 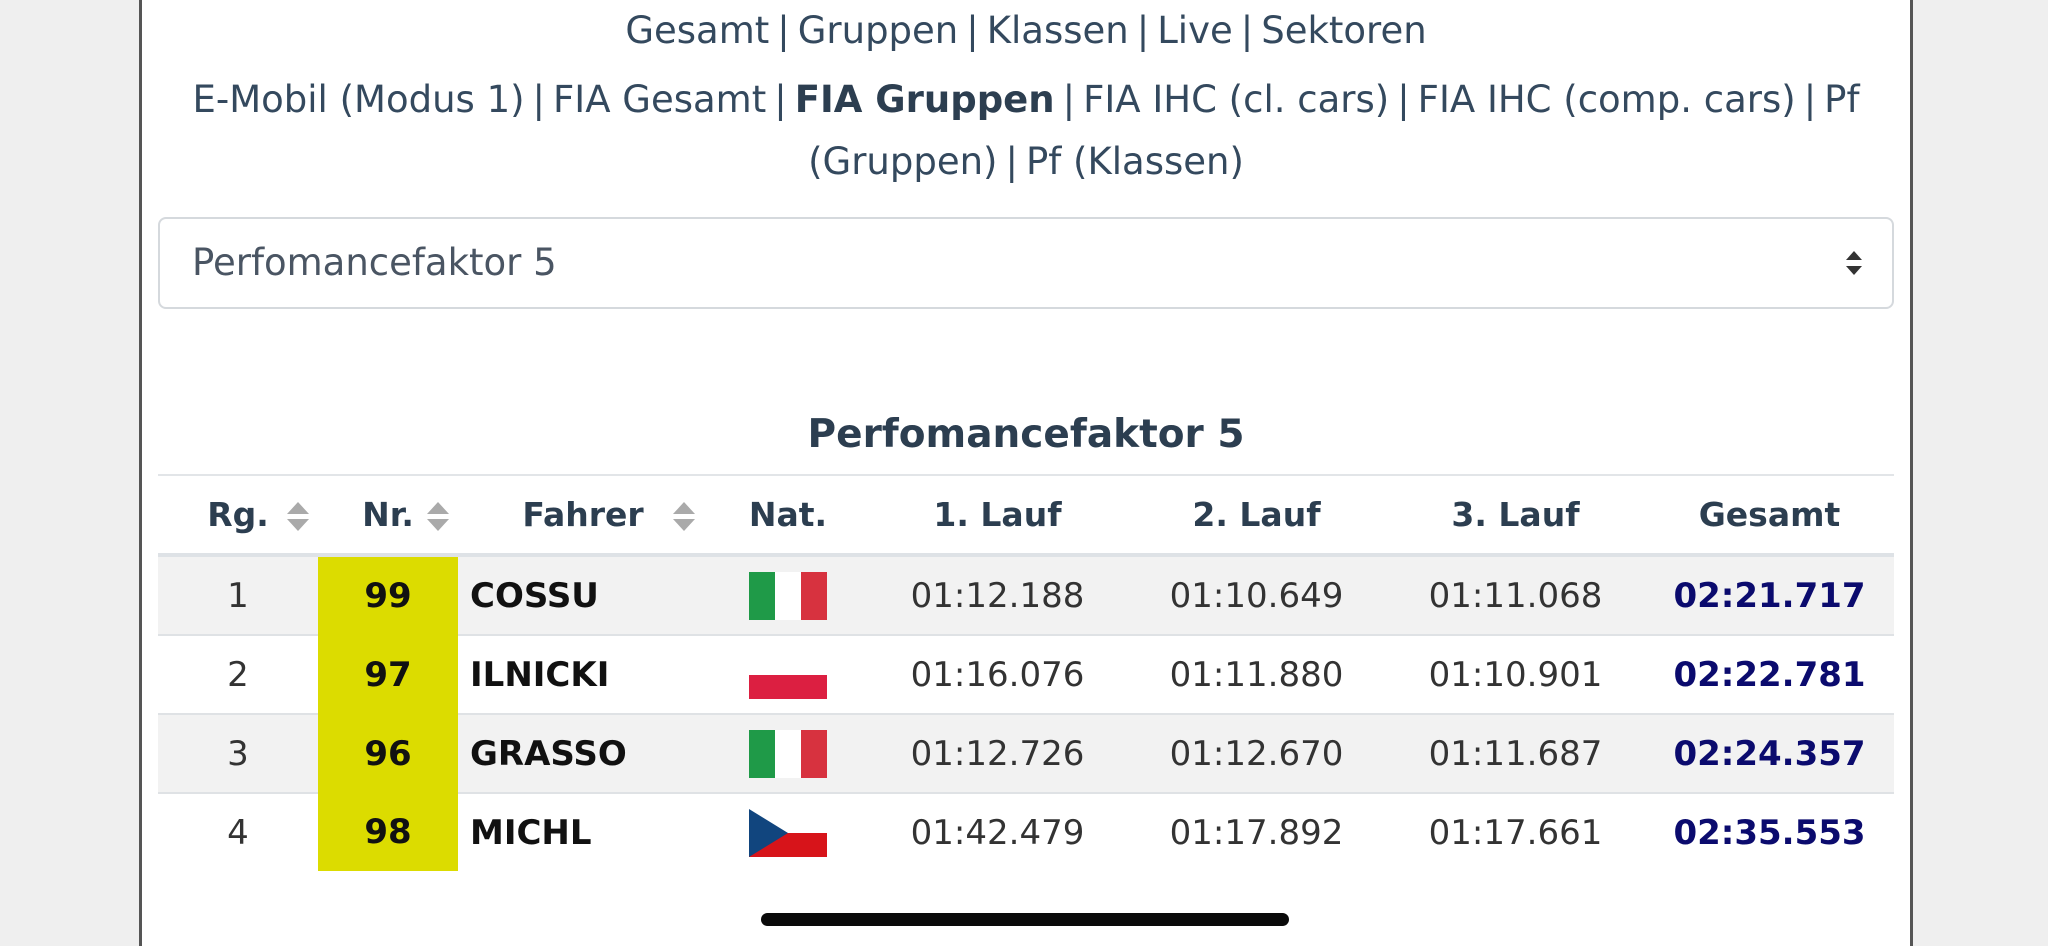 I want to click on nav-link-fia-ihc-cl: FIA IHC (cl. cars), so click(x=1236, y=99).